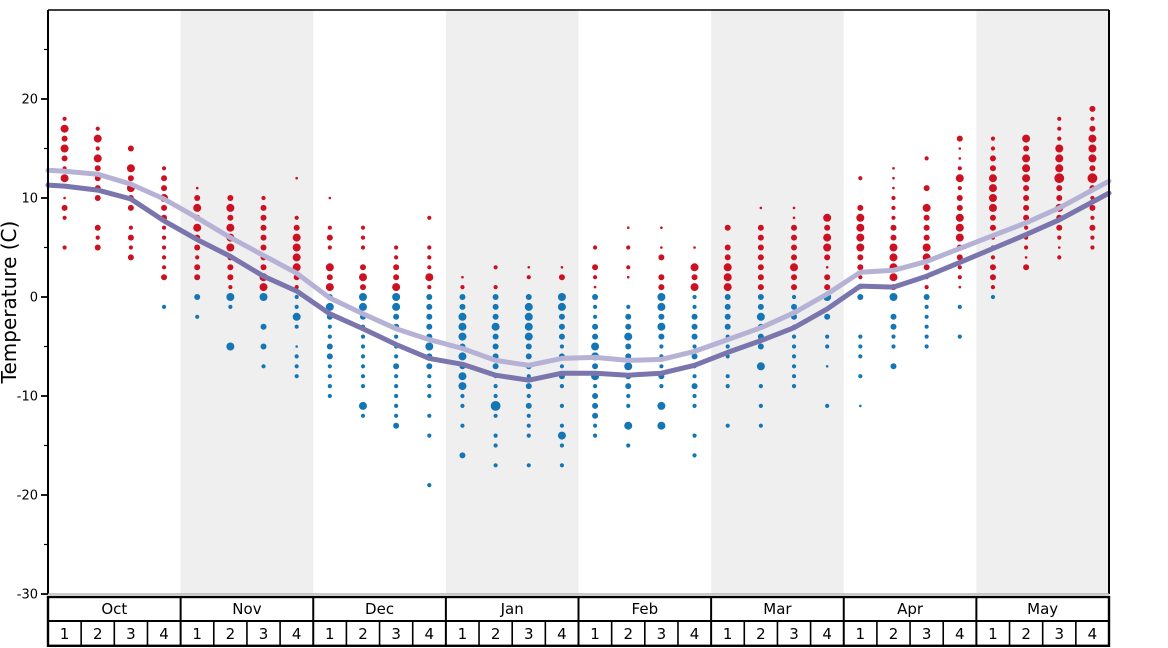 Image resolution: width=1168 pixels, height=648 pixels. I want to click on dot-column-dec-w3, so click(396, 337).